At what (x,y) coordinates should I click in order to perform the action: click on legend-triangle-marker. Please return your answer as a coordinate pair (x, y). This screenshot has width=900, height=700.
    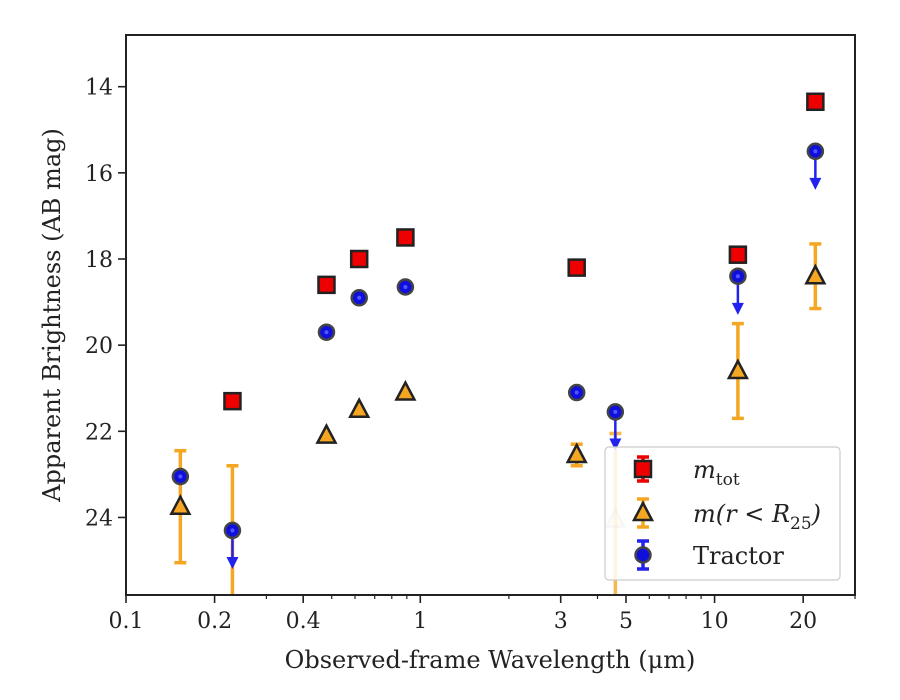
    Looking at the image, I should click on (643, 511).